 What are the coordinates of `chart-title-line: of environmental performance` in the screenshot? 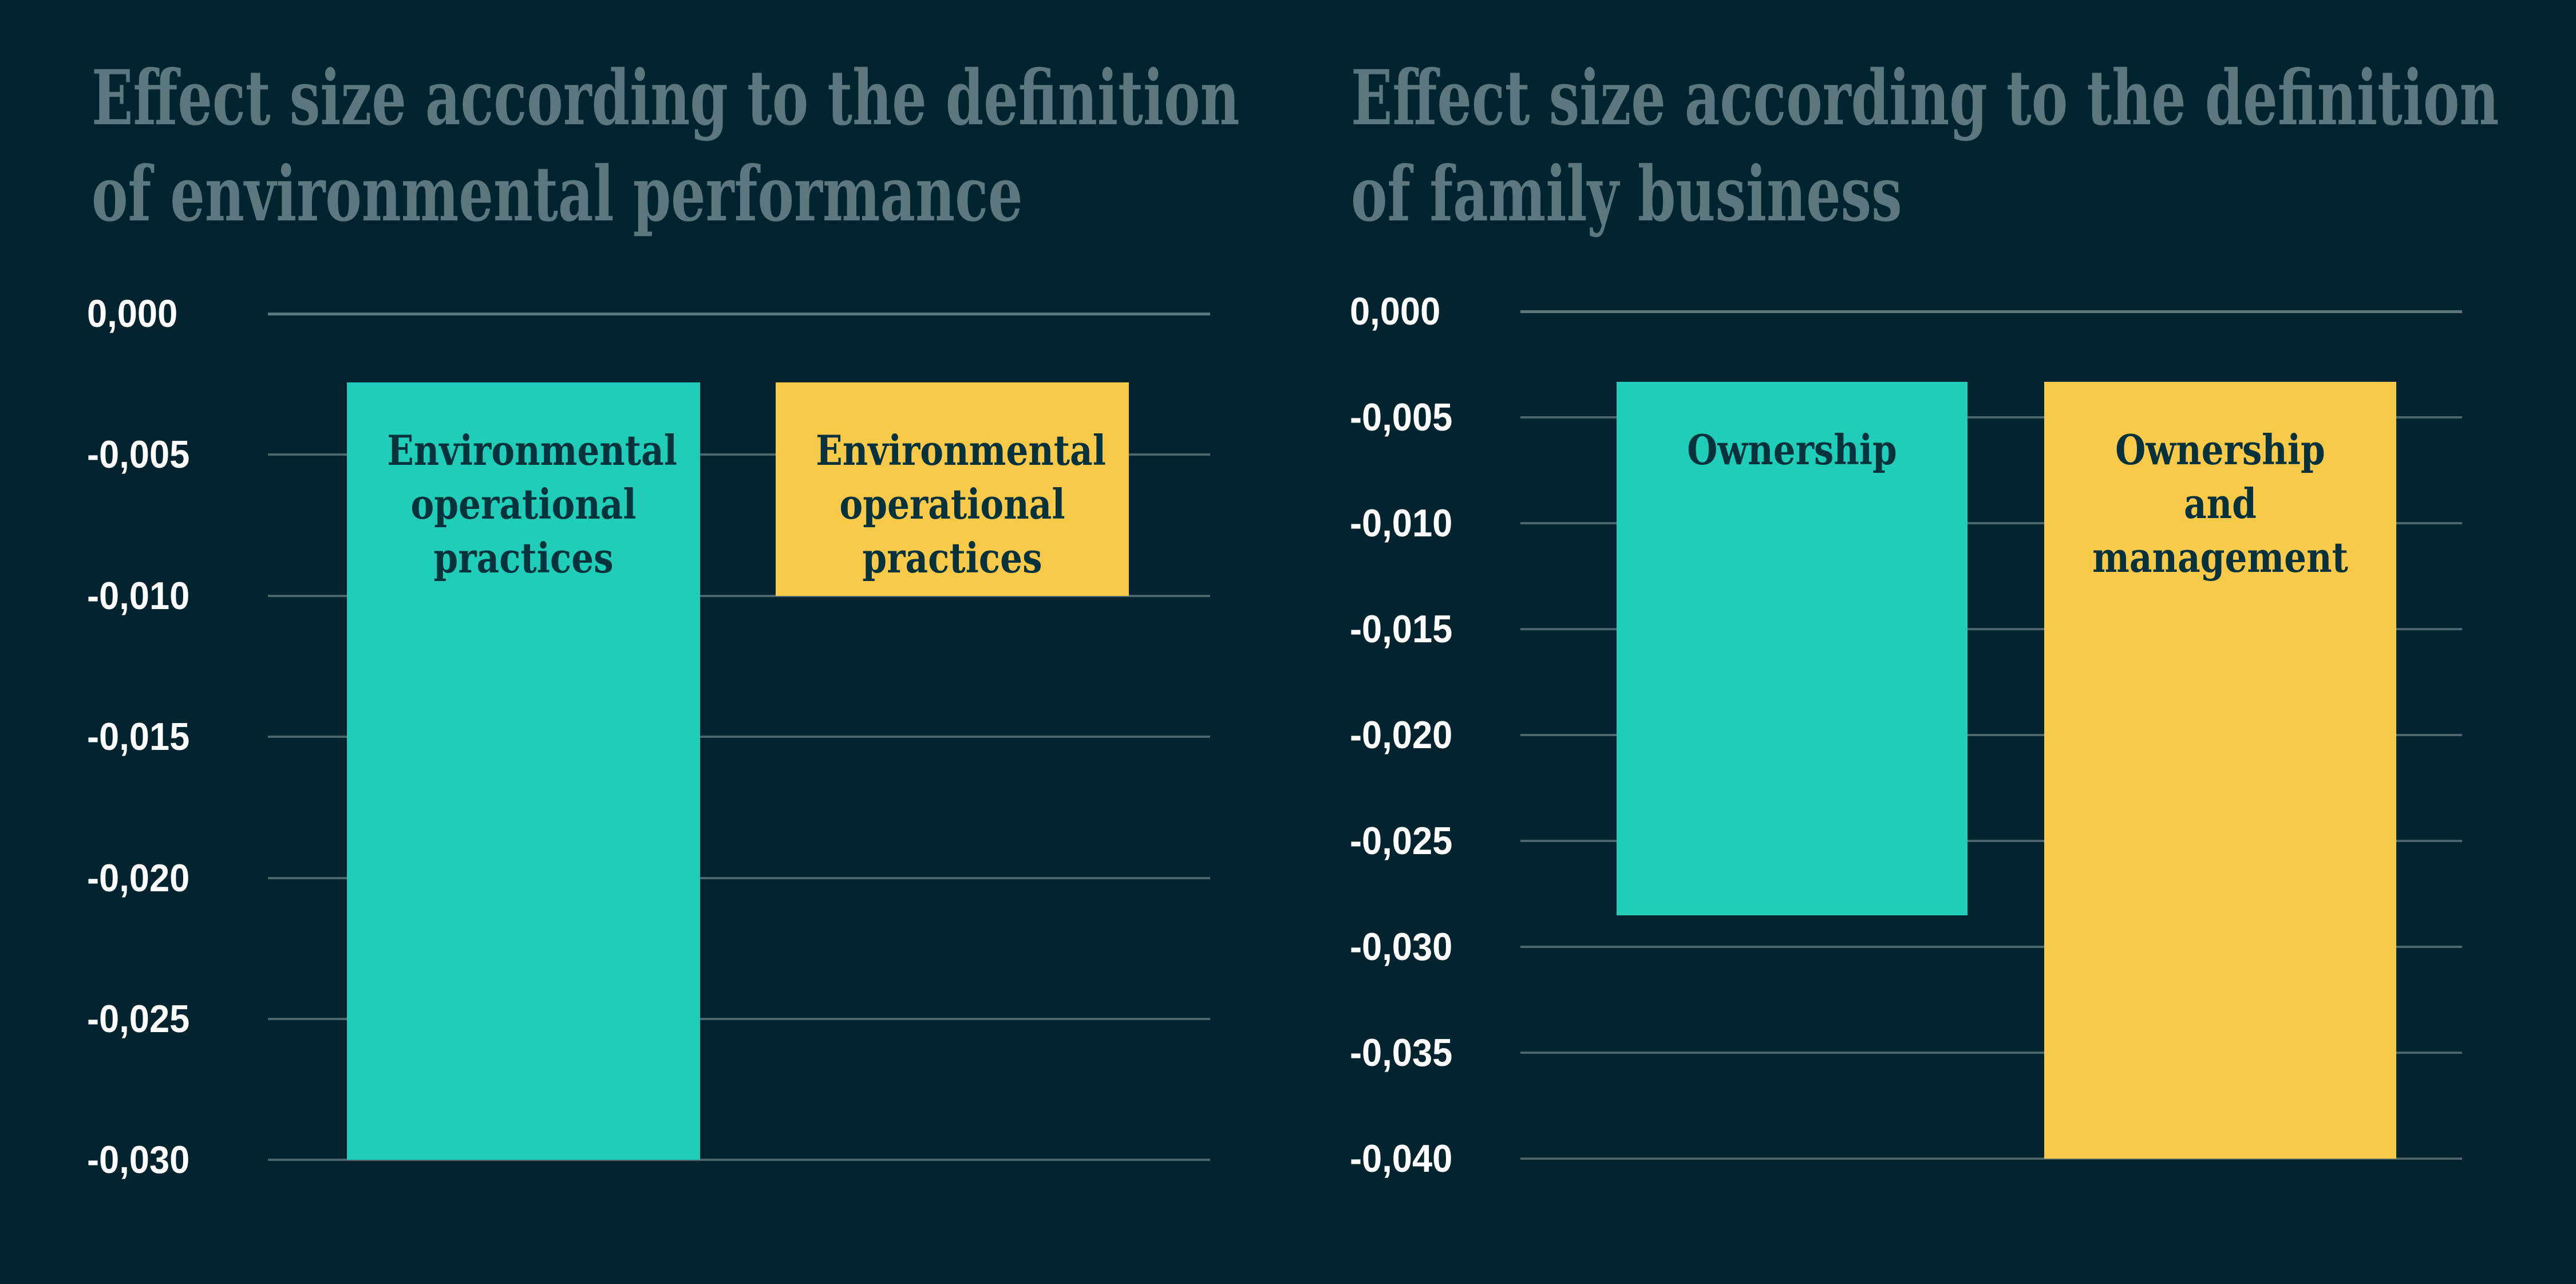 It's located at (557, 195).